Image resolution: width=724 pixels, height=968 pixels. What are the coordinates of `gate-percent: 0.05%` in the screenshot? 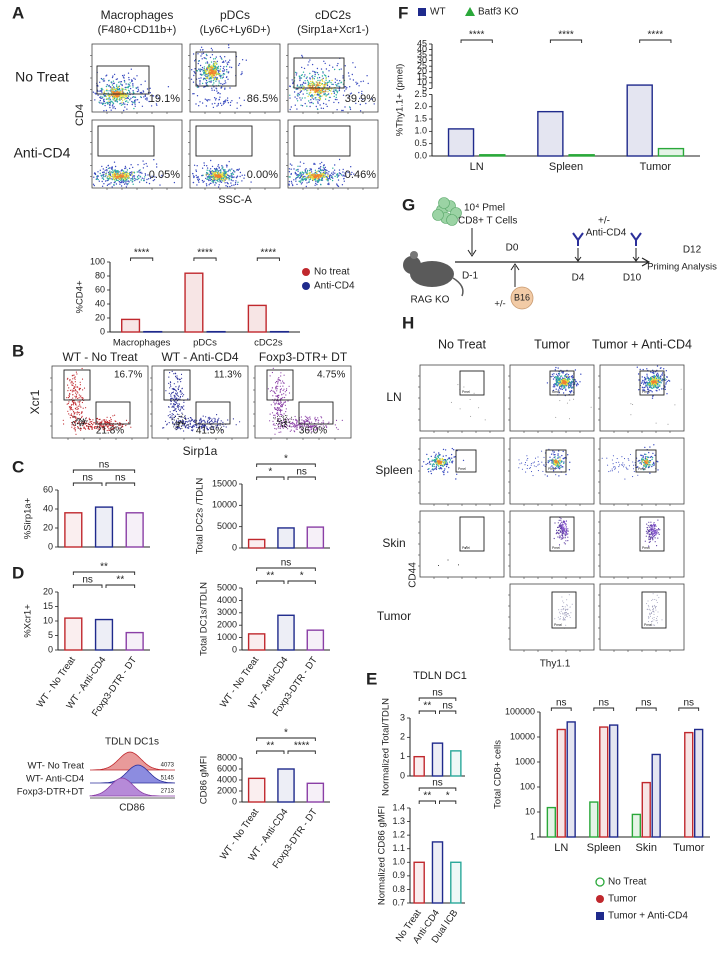 It's located at (164, 175).